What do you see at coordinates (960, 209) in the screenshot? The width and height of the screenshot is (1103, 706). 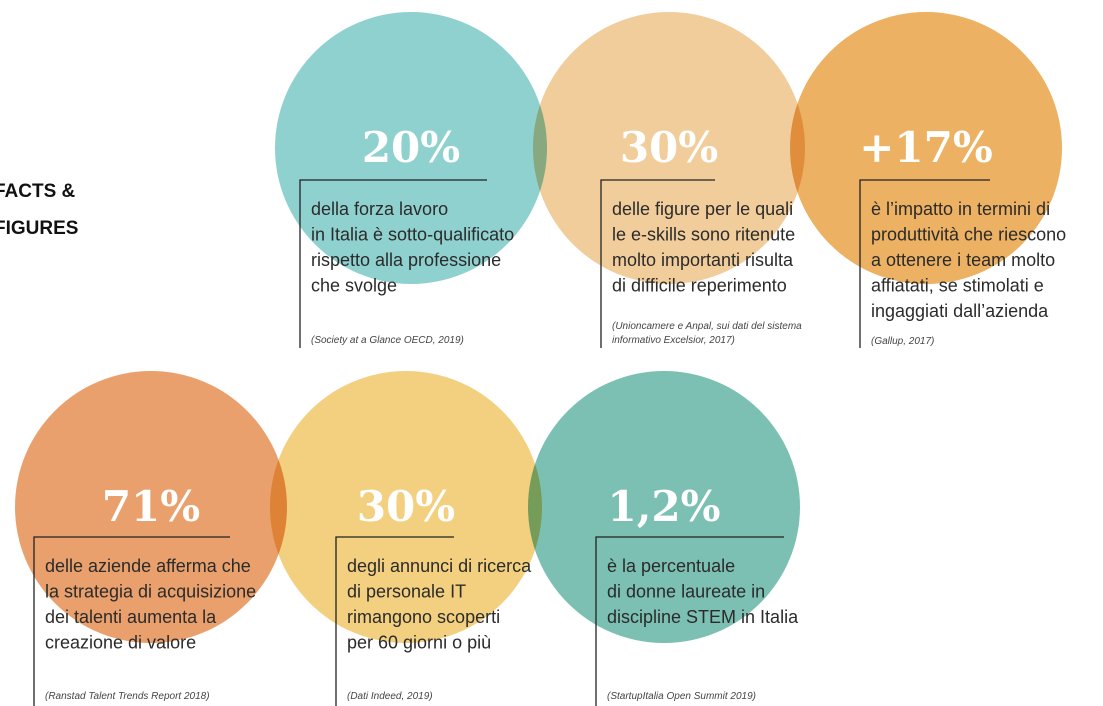 I see `description-line: è l’impatto in termini di` at bounding box center [960, 209].